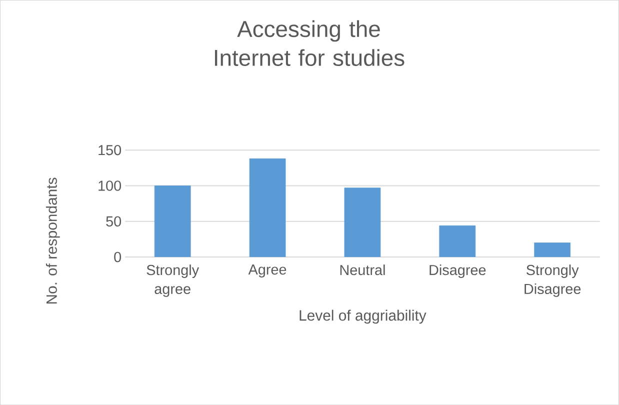 The height and width of the screenshot is (405, 619). What do you see at coordinates (110, 150) in the screenshot?
I see `y-tick-label: 150` at bounding box center [110, 150].